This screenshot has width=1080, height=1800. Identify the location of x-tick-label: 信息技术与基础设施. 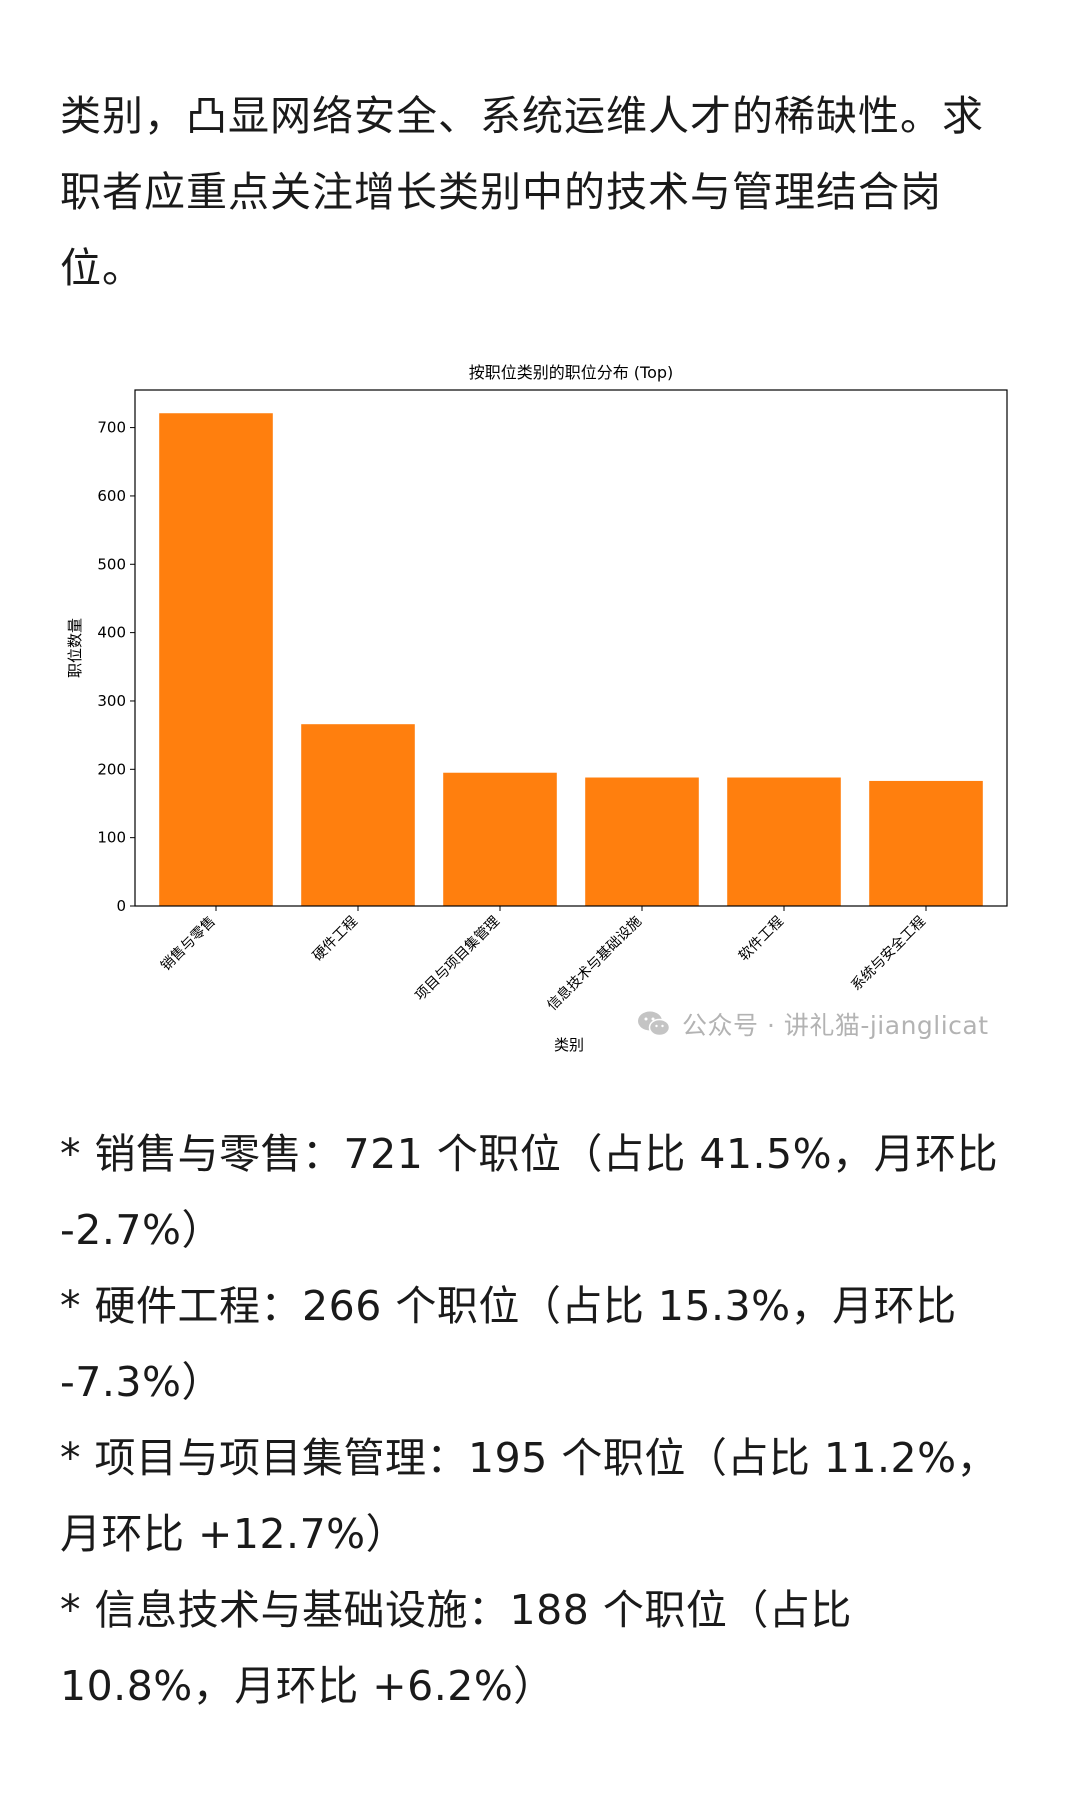
(594, 963).